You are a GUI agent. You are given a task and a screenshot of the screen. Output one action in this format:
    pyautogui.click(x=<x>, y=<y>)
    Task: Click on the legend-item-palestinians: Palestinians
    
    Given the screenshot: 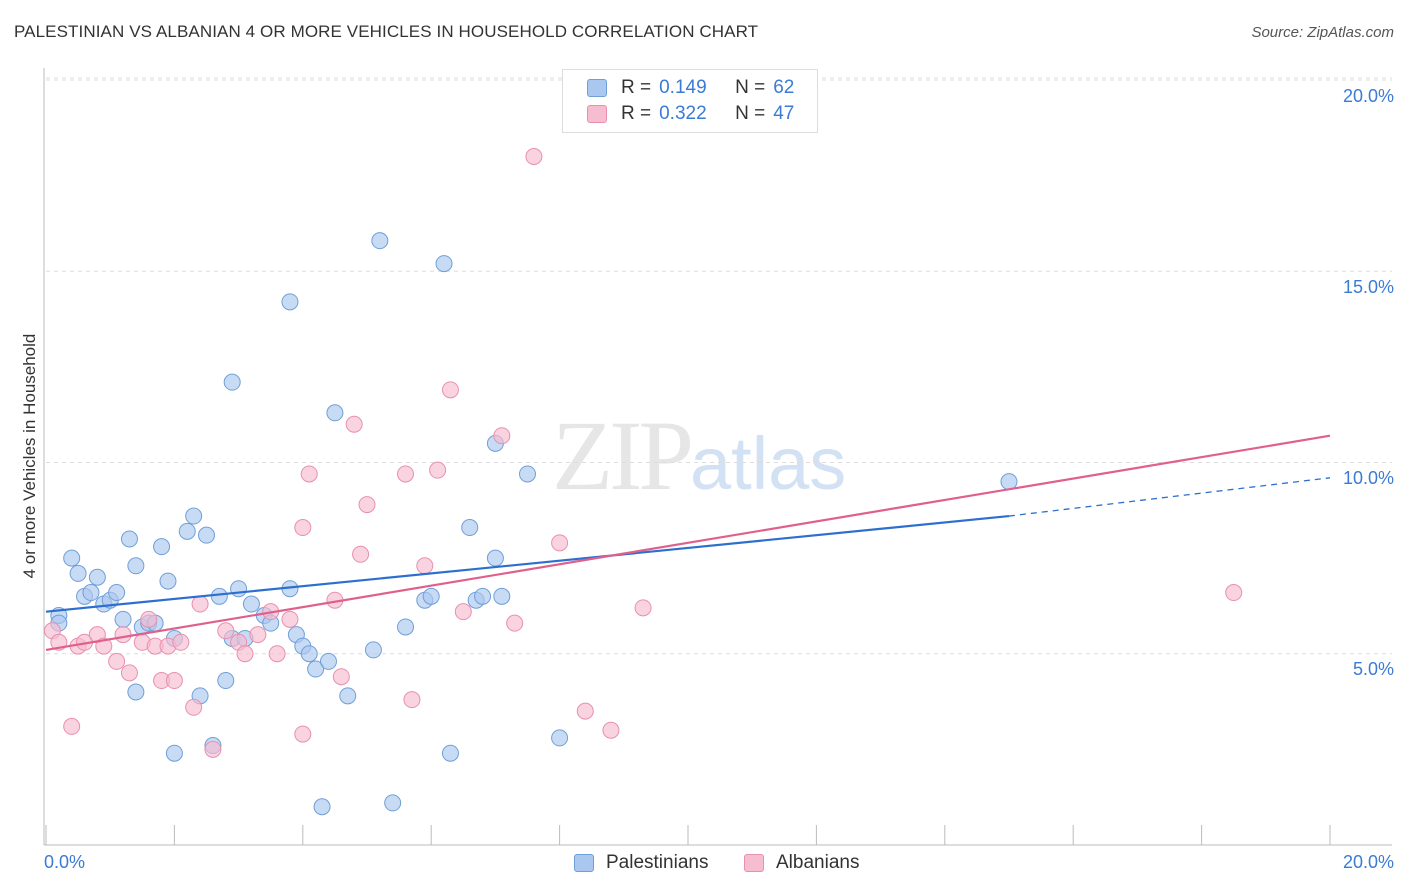 What is the action you would take?
    pyautogui.click(x=641, y=863)
    